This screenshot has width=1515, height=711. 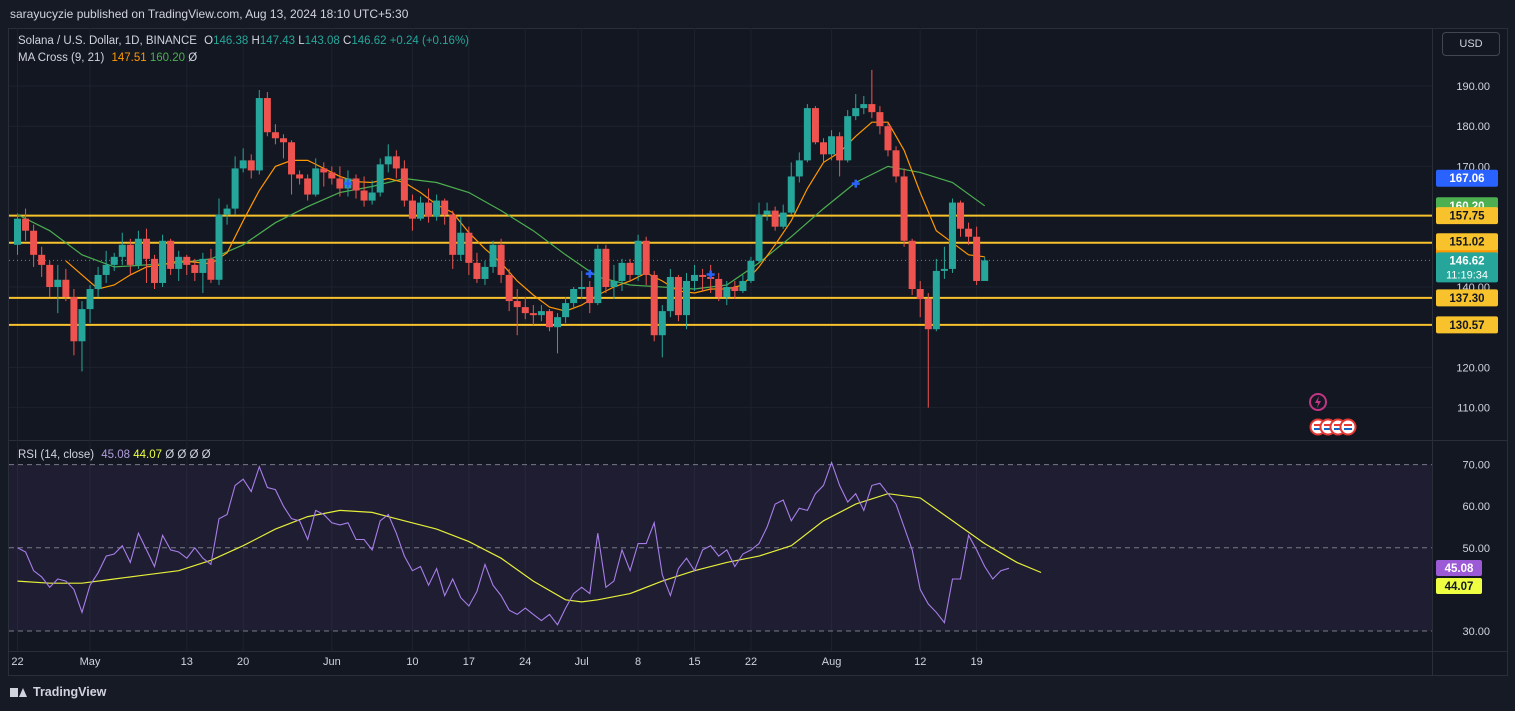 What do you see at coordinates (61, 58) in the screenshot?
I see `ma-title: MA Cross (9, 21)` at bounding box center [61, 58].